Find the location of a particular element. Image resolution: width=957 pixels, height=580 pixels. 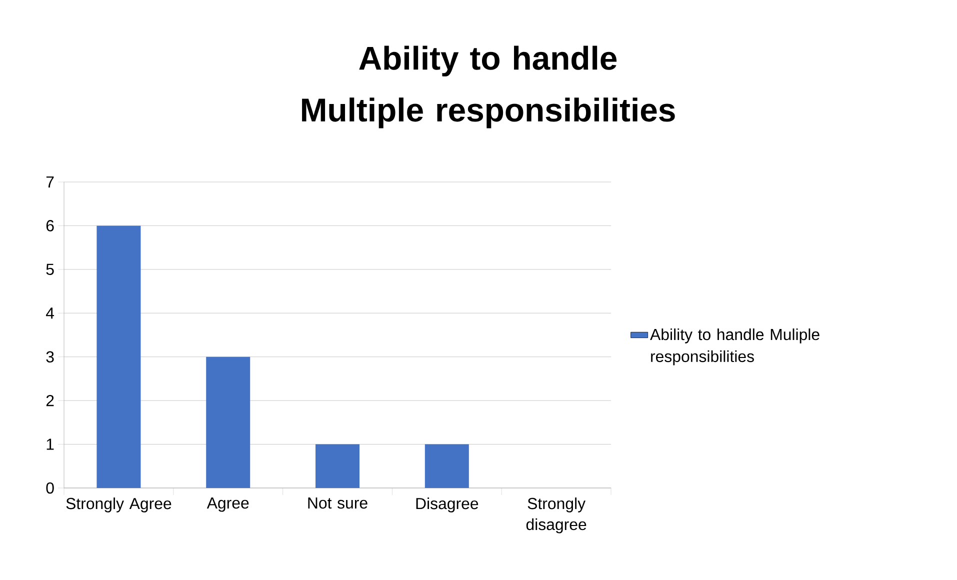

y-tick-label: 2 is located at coordinates (50, 400).